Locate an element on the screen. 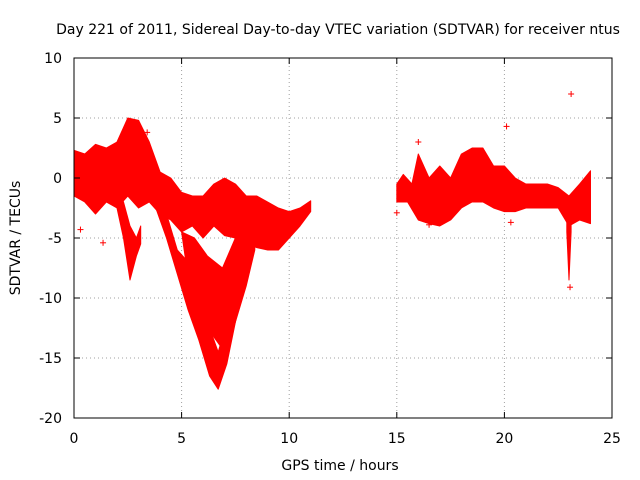 Image resolution: width=640 pixels, height=480 pixels. y-tick-label: -10 is located at coordinates (50, 299).